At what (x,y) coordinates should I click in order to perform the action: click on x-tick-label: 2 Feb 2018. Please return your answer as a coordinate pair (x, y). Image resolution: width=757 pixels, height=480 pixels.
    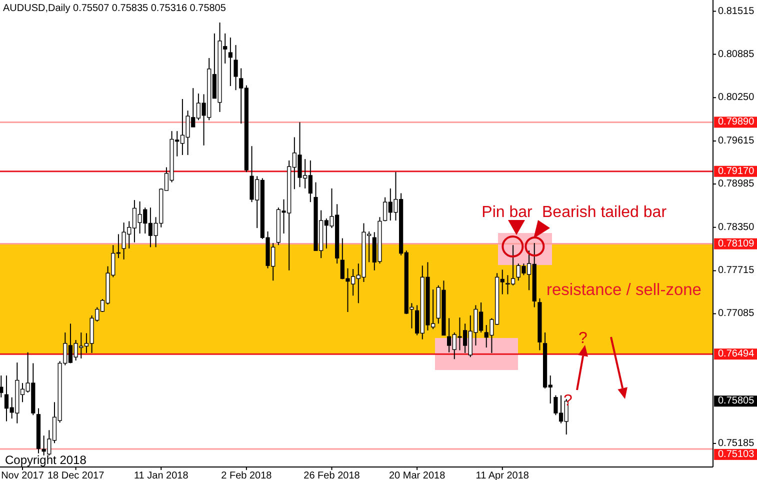
    Looking at the image, I should click on (246, 475).